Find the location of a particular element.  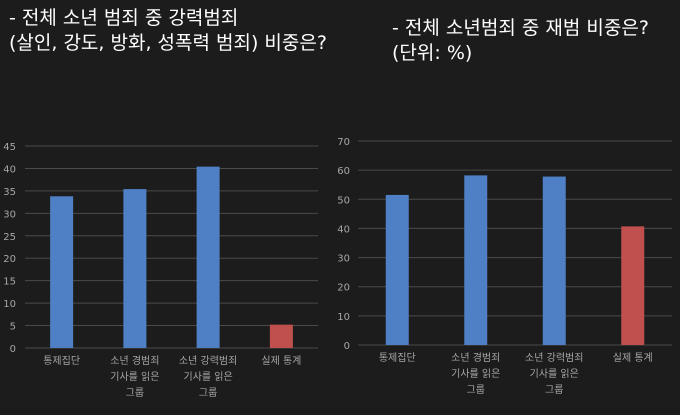

right-chart-y-tick-label: 60 is located at coordinates (343, 171).